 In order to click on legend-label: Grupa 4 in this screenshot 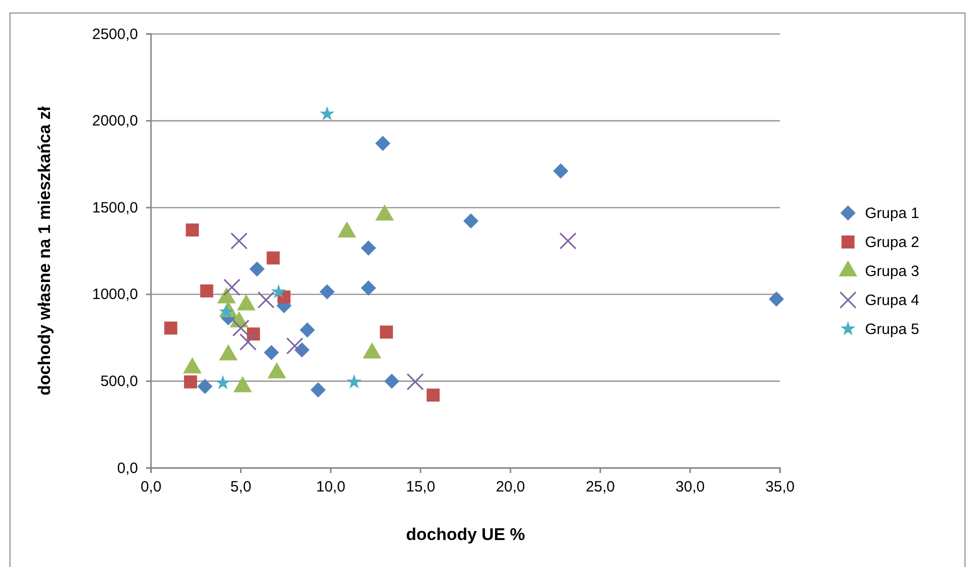, I will do `click(892, 300)`.